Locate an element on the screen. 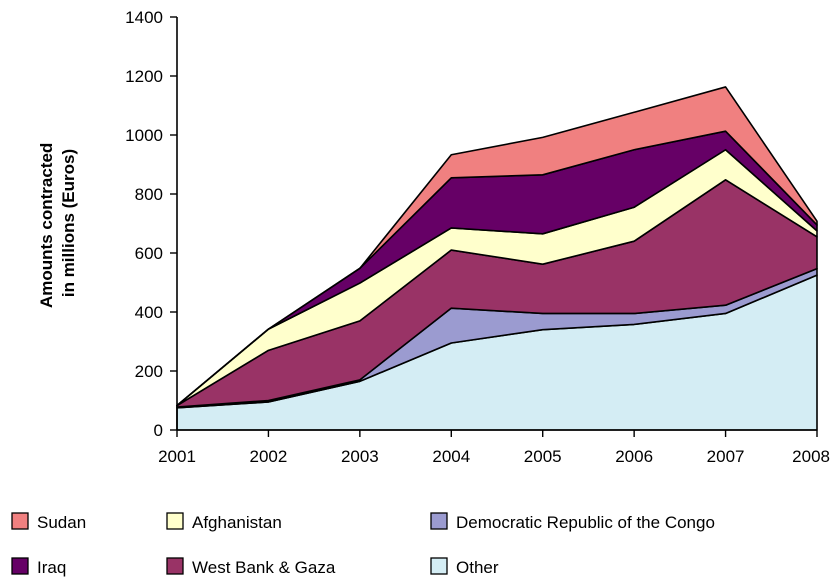 Image resolution: width=832 pixels, height=588 pixels. legend-item-democratic-republic-of-the-congo: Democratic Republic of the Congo is located at coordinates (572, 522).